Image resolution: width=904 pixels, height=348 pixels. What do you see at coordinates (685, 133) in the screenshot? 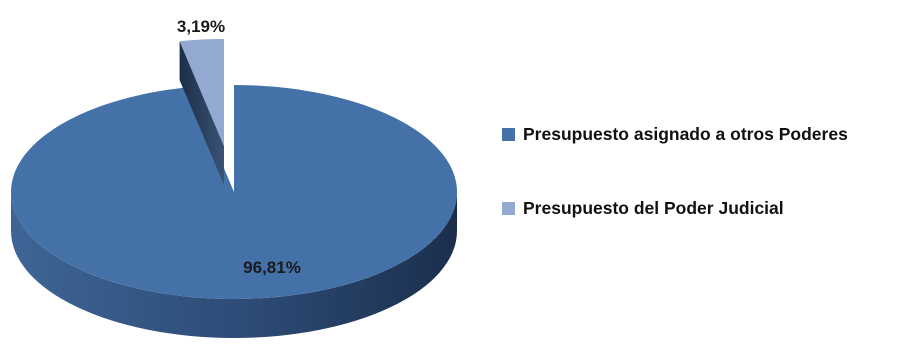
I see `legend-label-otros-poderes: Presupuesto asignado a otros Poderes` at bounding box center [685, 133].